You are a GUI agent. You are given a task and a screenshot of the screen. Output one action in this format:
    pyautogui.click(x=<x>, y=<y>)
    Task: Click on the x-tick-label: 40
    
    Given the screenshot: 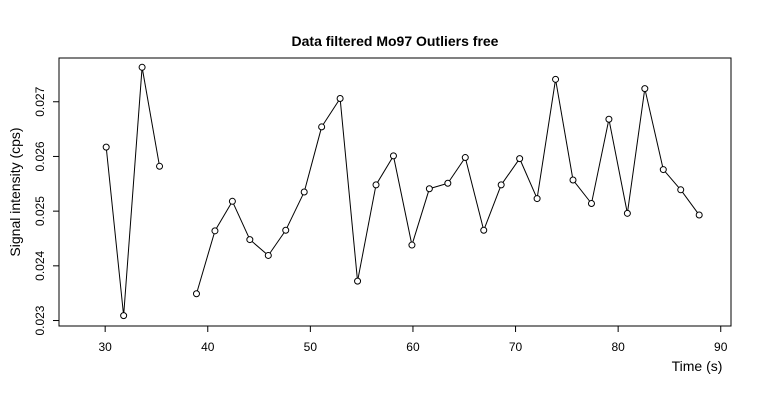 What is the action you would take?
    pyautogui.click(x=208, y=347)
    